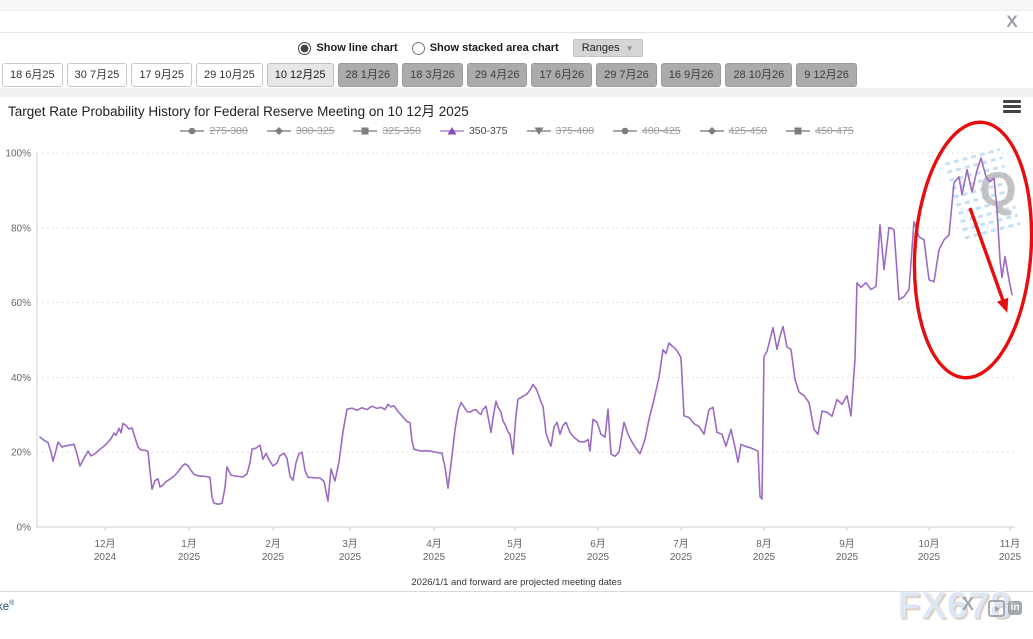 The width and height of the screenshot is (1033, 639). Describe the element at coordinates (189, 544) in the screenshot. I see `svg-text: 1月` at that location.